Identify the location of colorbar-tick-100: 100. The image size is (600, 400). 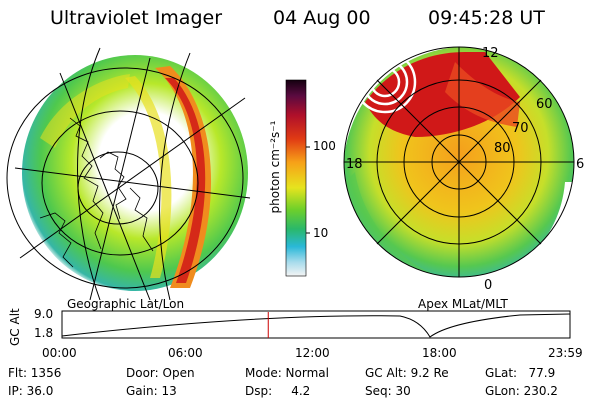
(324, 146).